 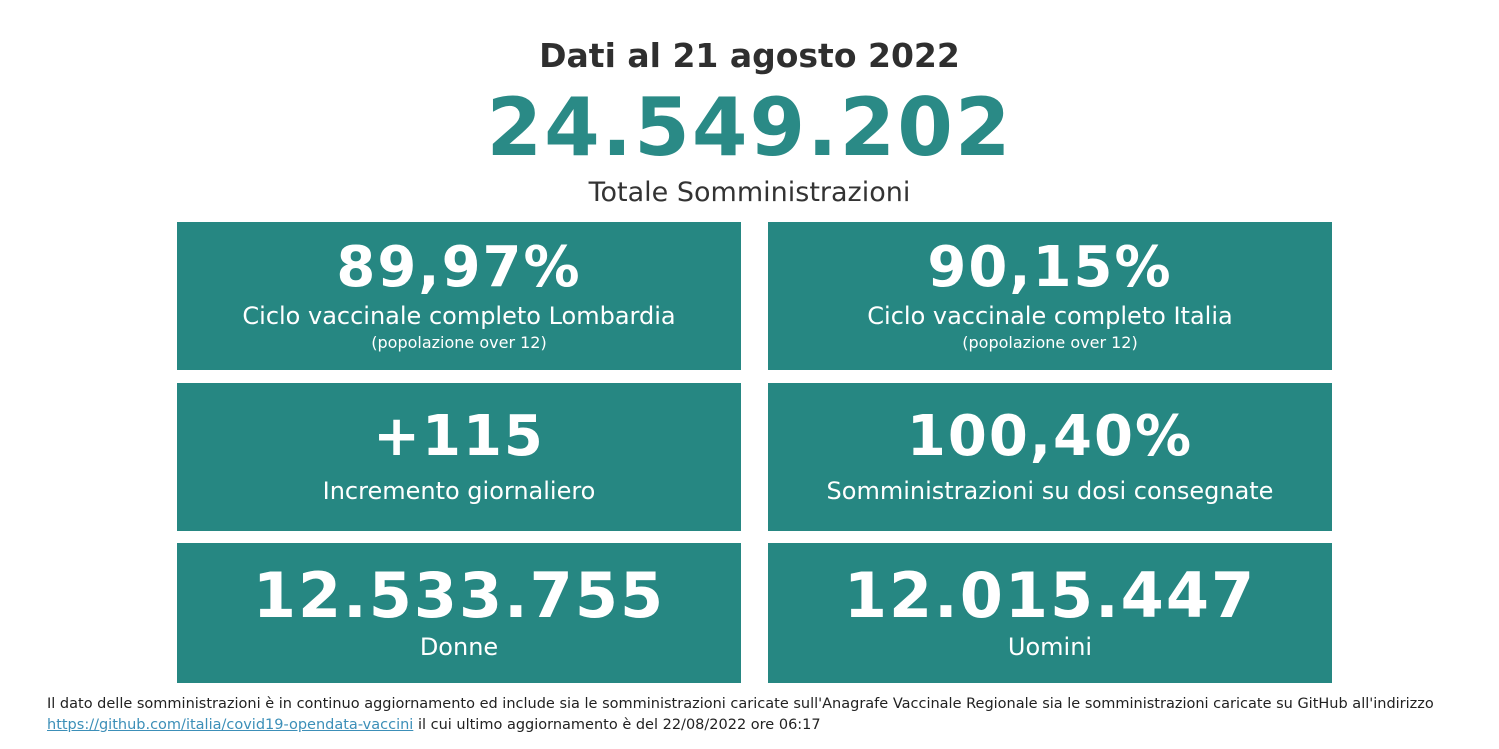 I want to click on card-value: 89,97%, so click(x=459, y=267).